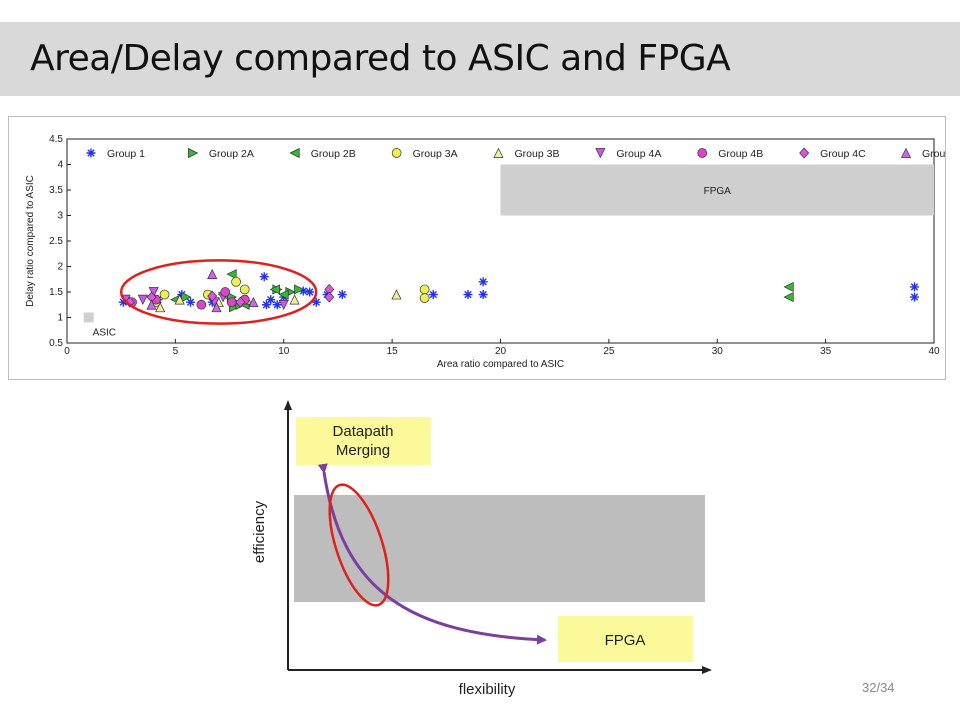 Image resolution: width=960 pixels, height=720 pixels. What do you see at coordinates (878, 687) in the screenshot?
I see `page-number: 32/34` at bounding box center [878, 687].